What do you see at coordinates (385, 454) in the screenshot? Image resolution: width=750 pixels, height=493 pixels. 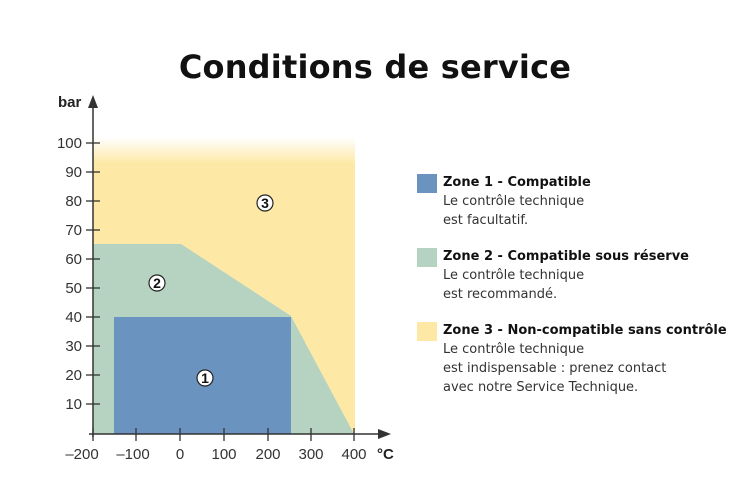 I see `x-axis-unit: °C` at bounding box center [385, 454].